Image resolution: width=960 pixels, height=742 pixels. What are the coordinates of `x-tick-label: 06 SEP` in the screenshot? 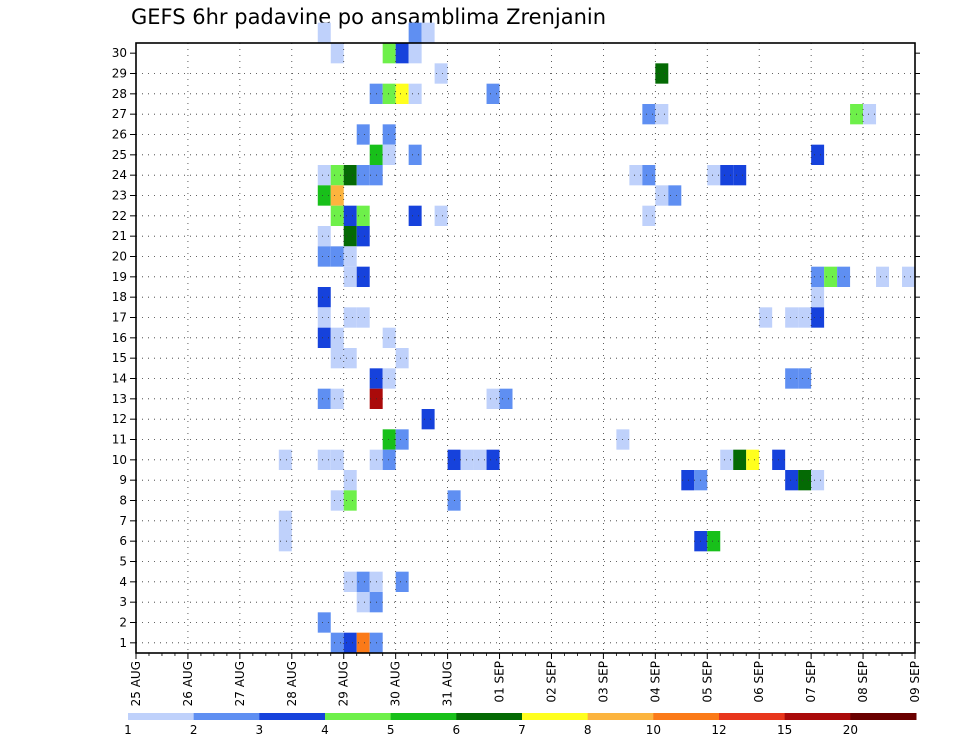 It's located at (759, 682).